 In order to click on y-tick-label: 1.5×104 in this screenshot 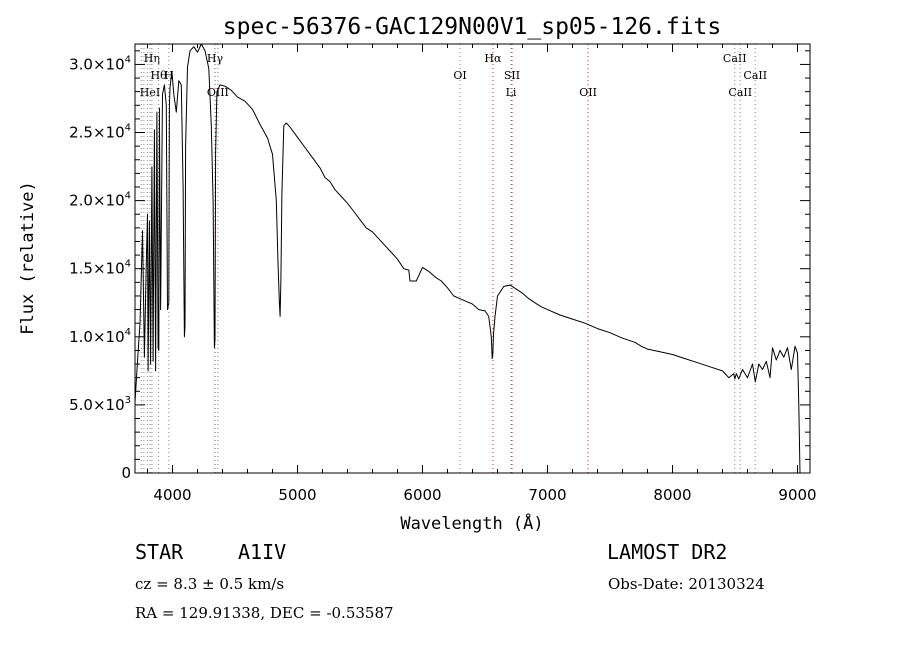, I will do `click(100, 268)`.